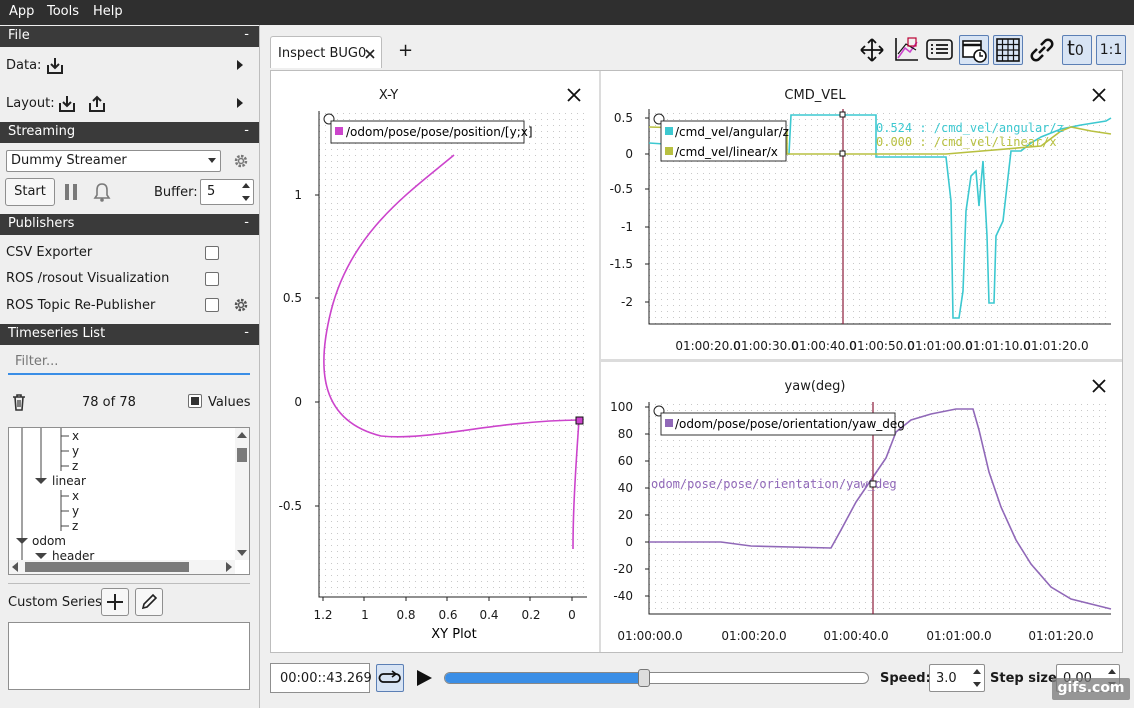 Image resolution: width=1134 pixels, height=708 pixels. I want to click on linear-x-series, so click(880, 140).